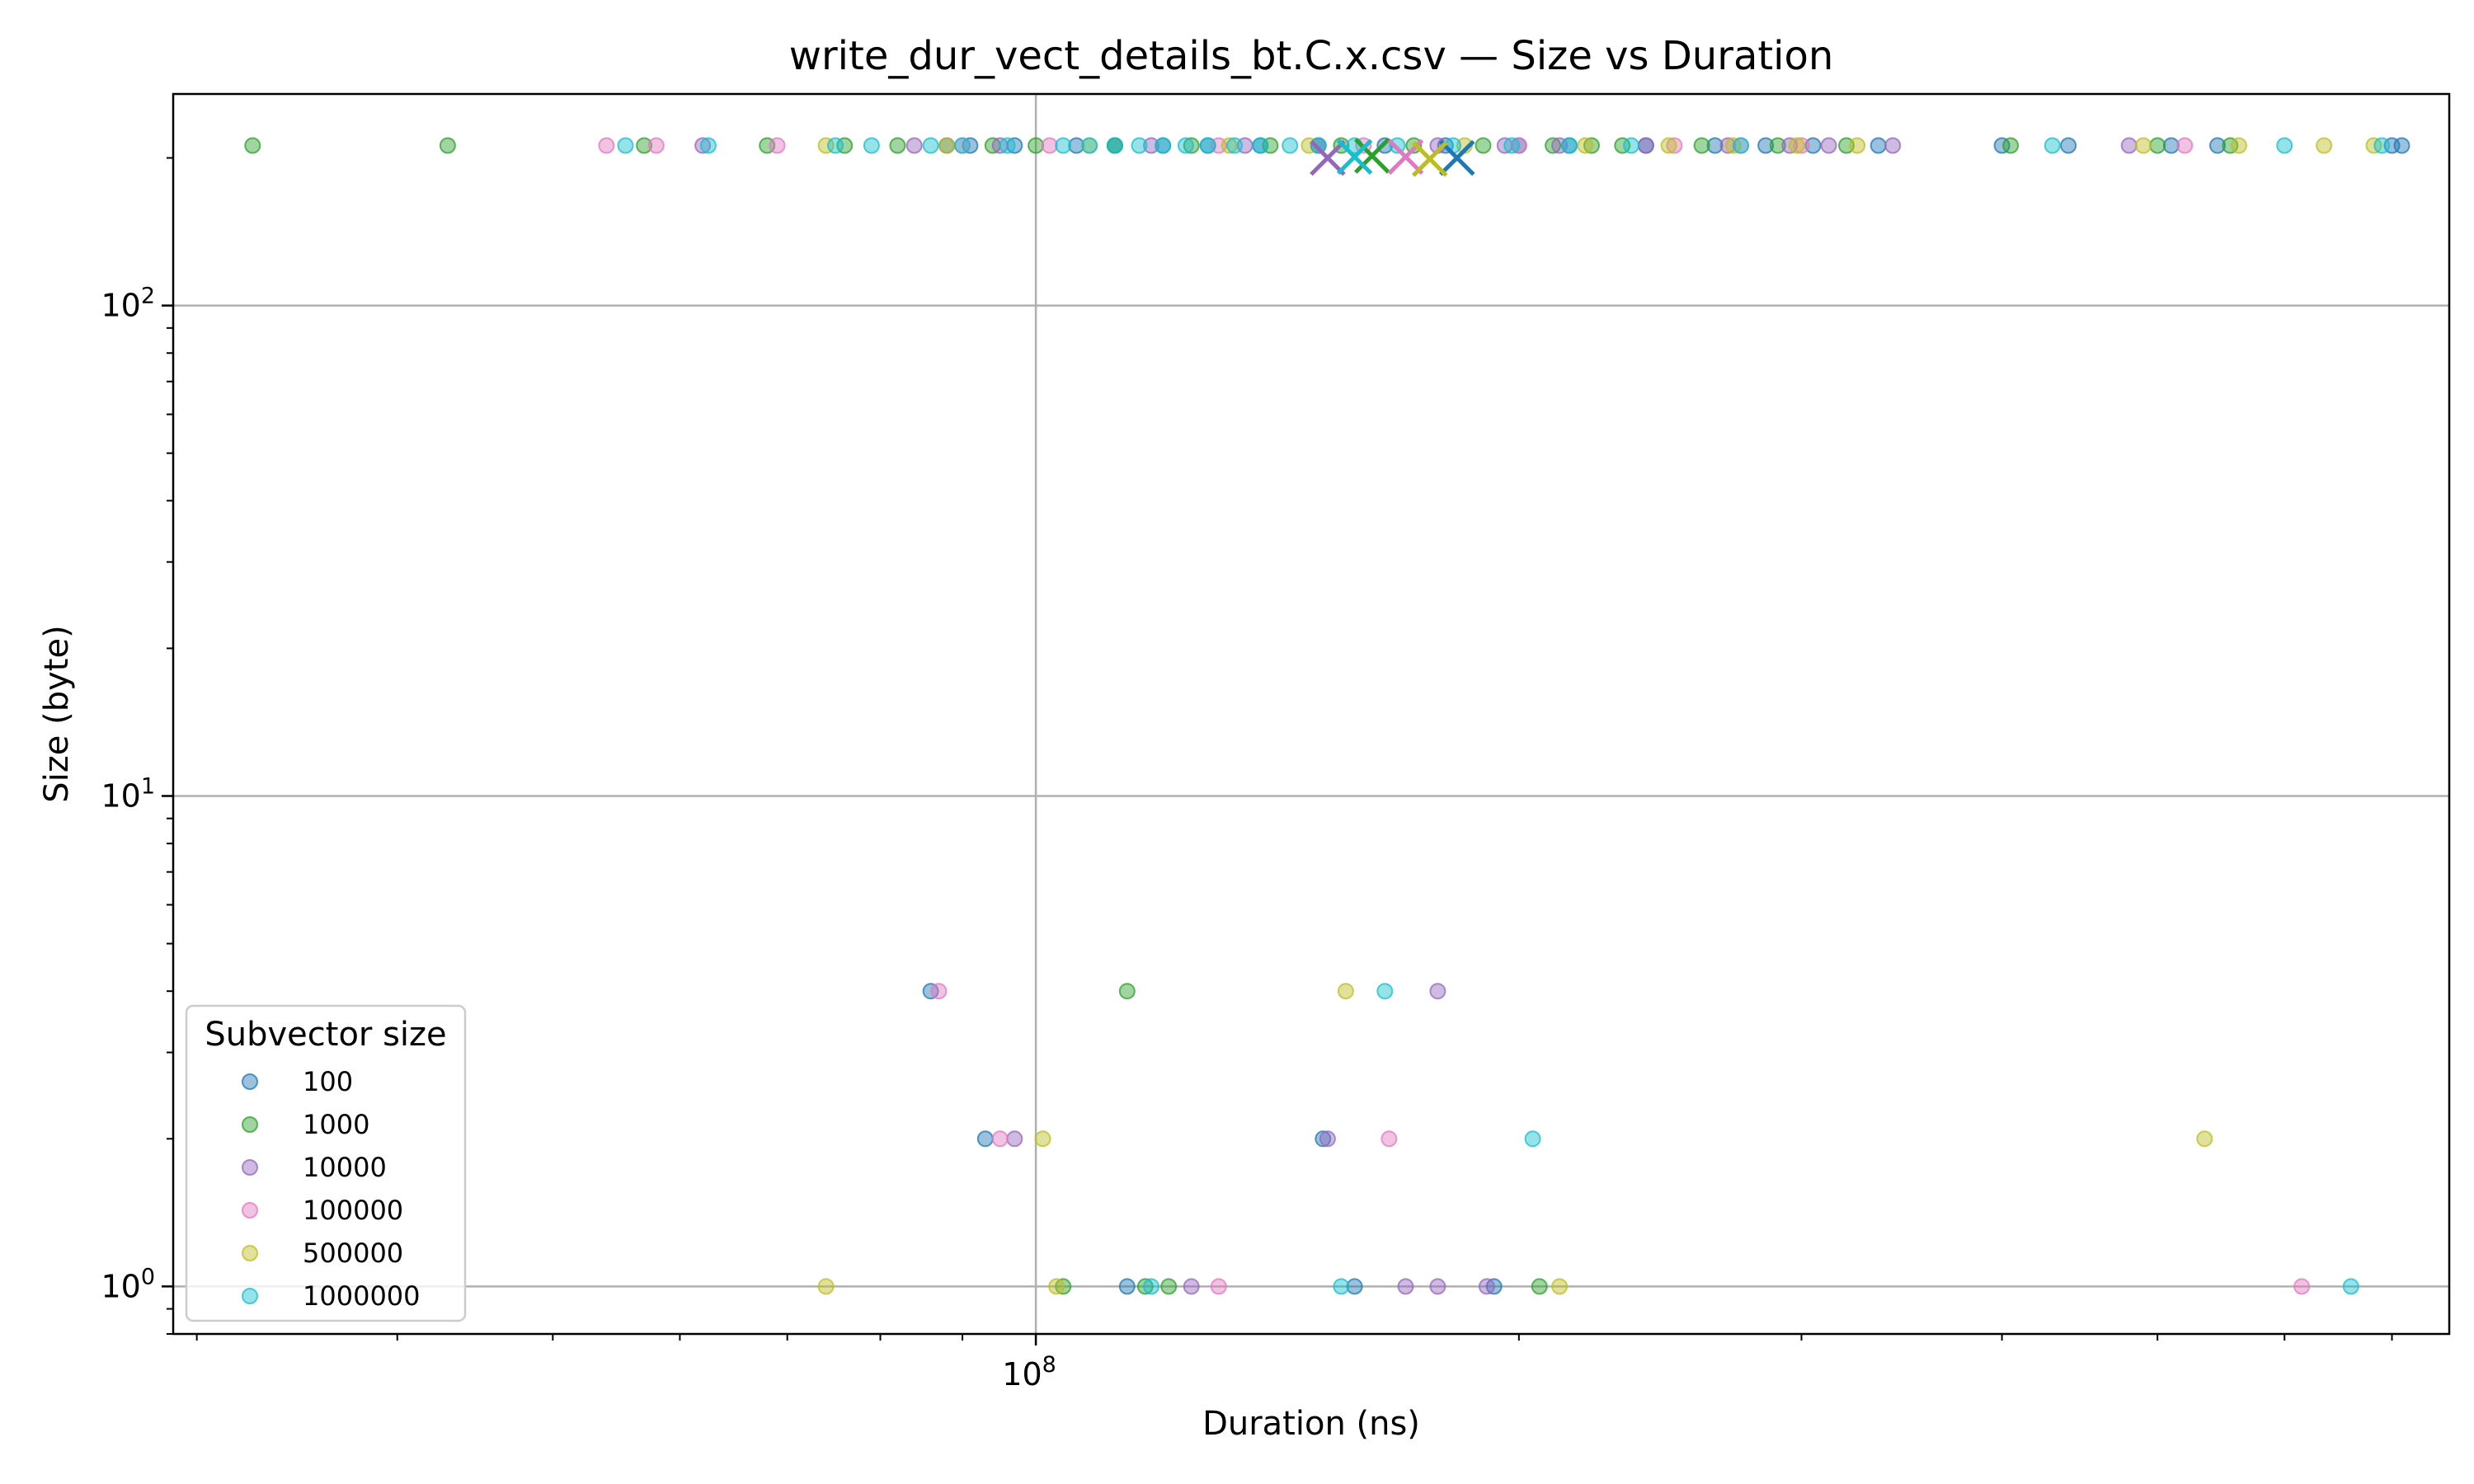  What do you see at coordinates (325, 1035) in the screenshot?
I see `legend-title: Subvector size` at bounding box center [325, 1035].